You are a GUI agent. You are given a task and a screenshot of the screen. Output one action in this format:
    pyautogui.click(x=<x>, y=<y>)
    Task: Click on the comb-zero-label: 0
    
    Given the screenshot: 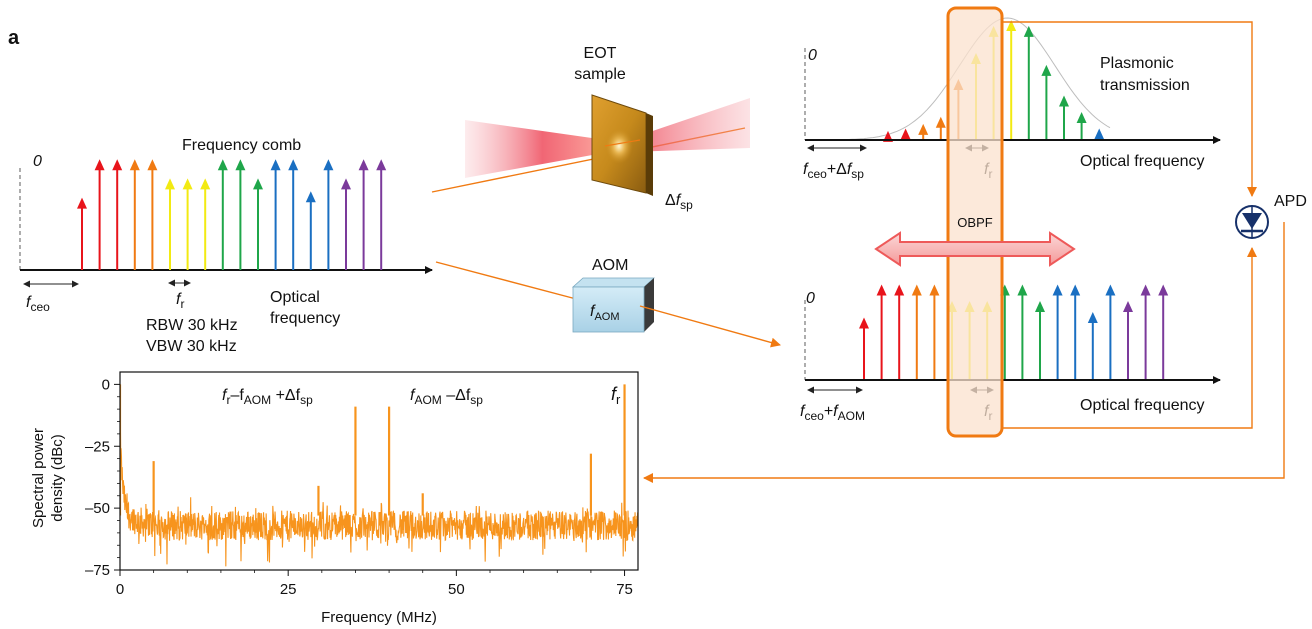 What is the action you would take?
    pyautogui.click(x=37, y=161)
    